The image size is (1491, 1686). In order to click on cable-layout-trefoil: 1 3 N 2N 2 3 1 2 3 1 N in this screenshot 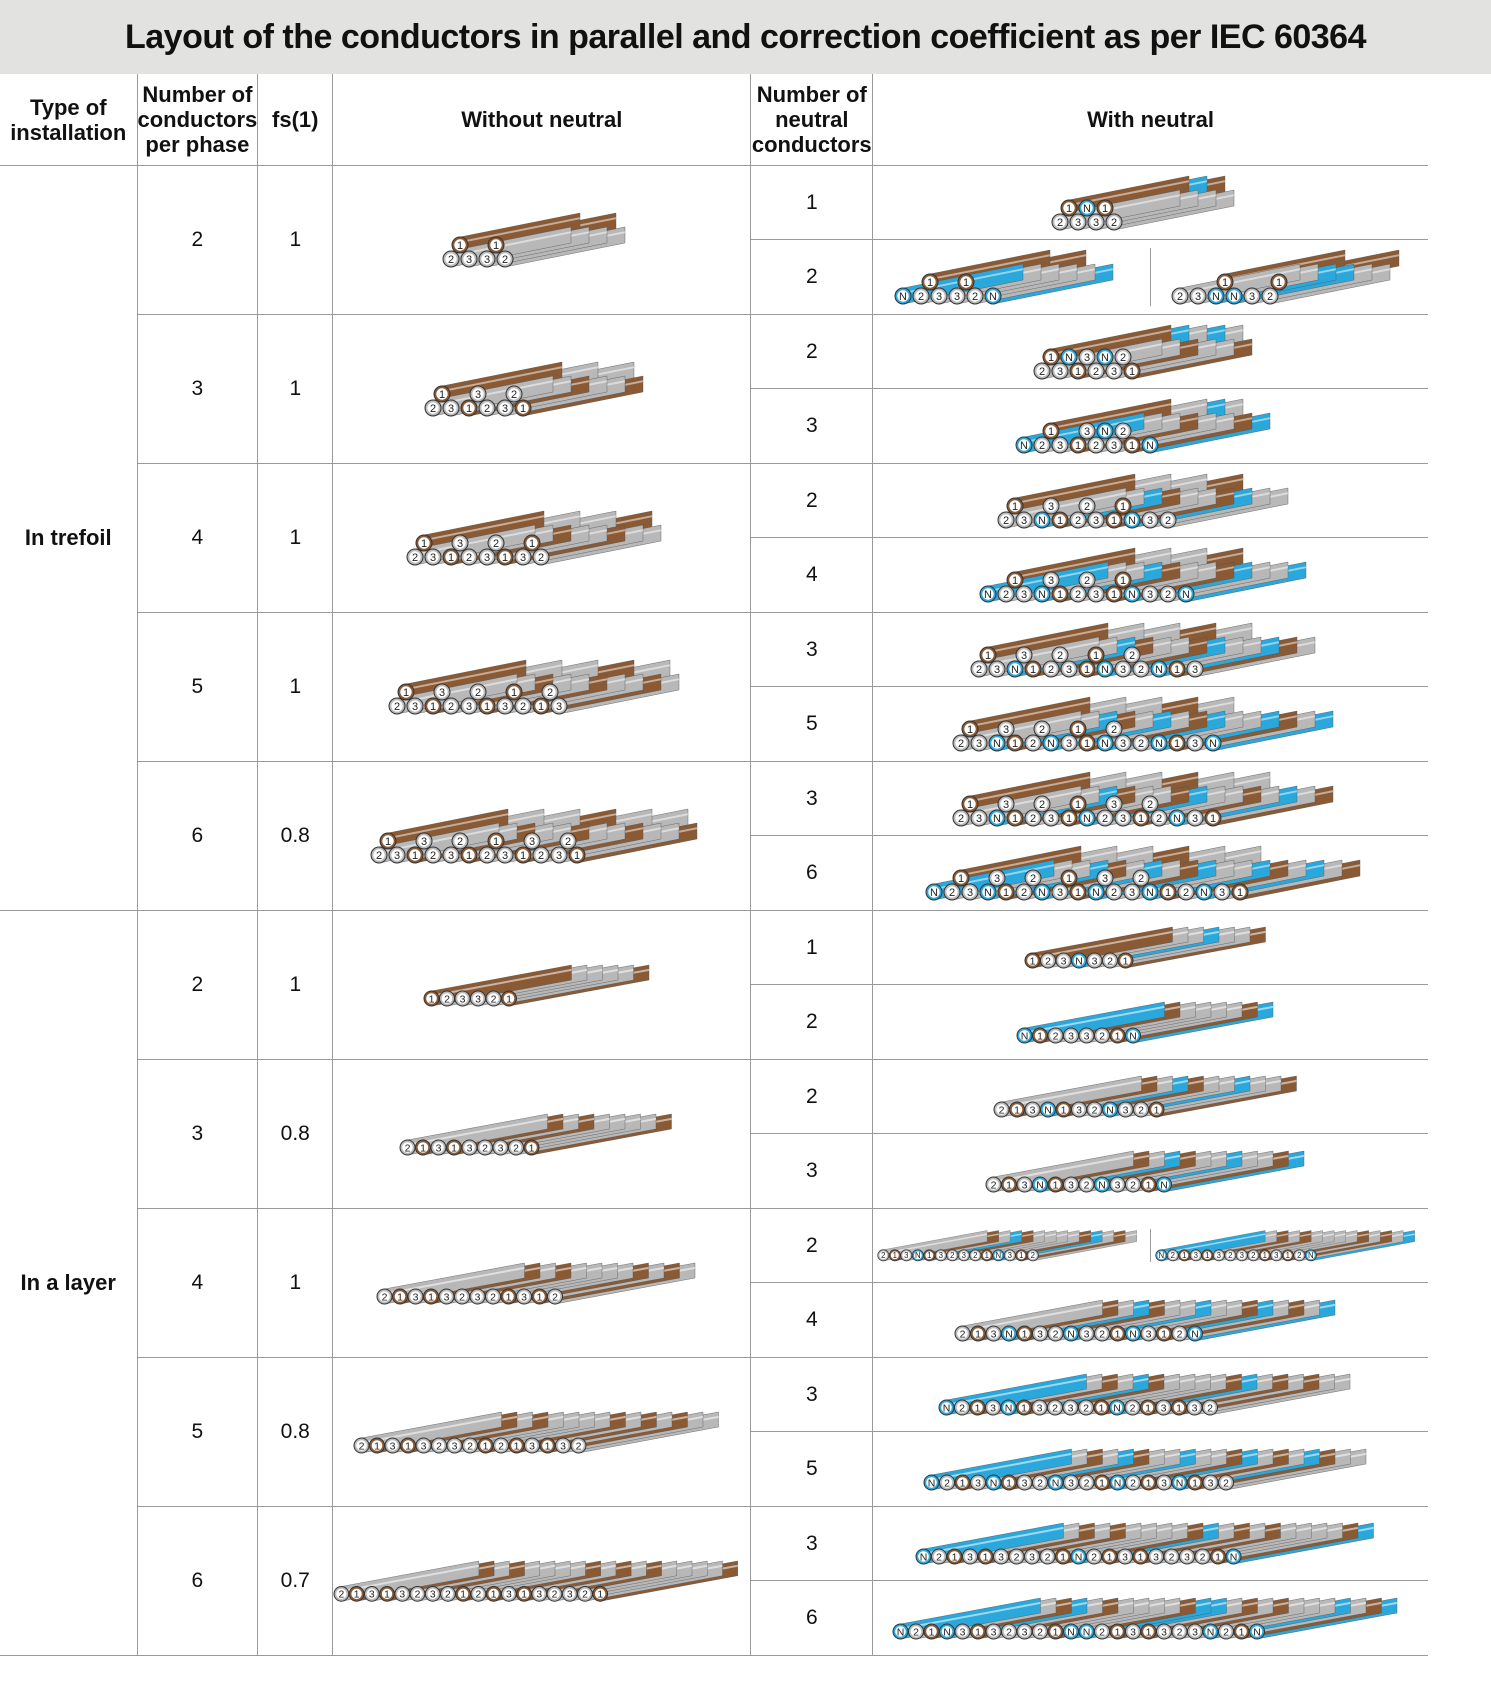, I will do `click(1142, 426)`.